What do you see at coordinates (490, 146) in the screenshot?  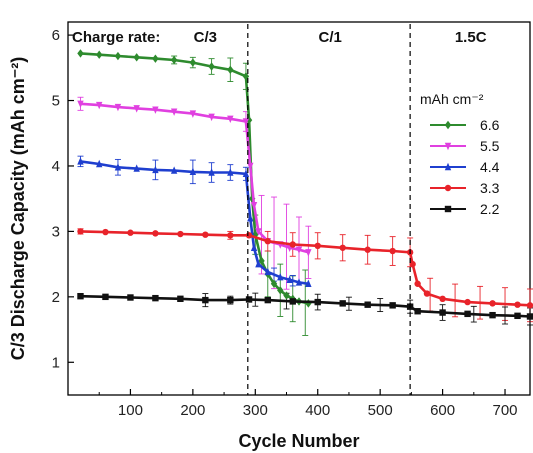 I see `legend-entry: 5.5` at bounding box center [490, 146].